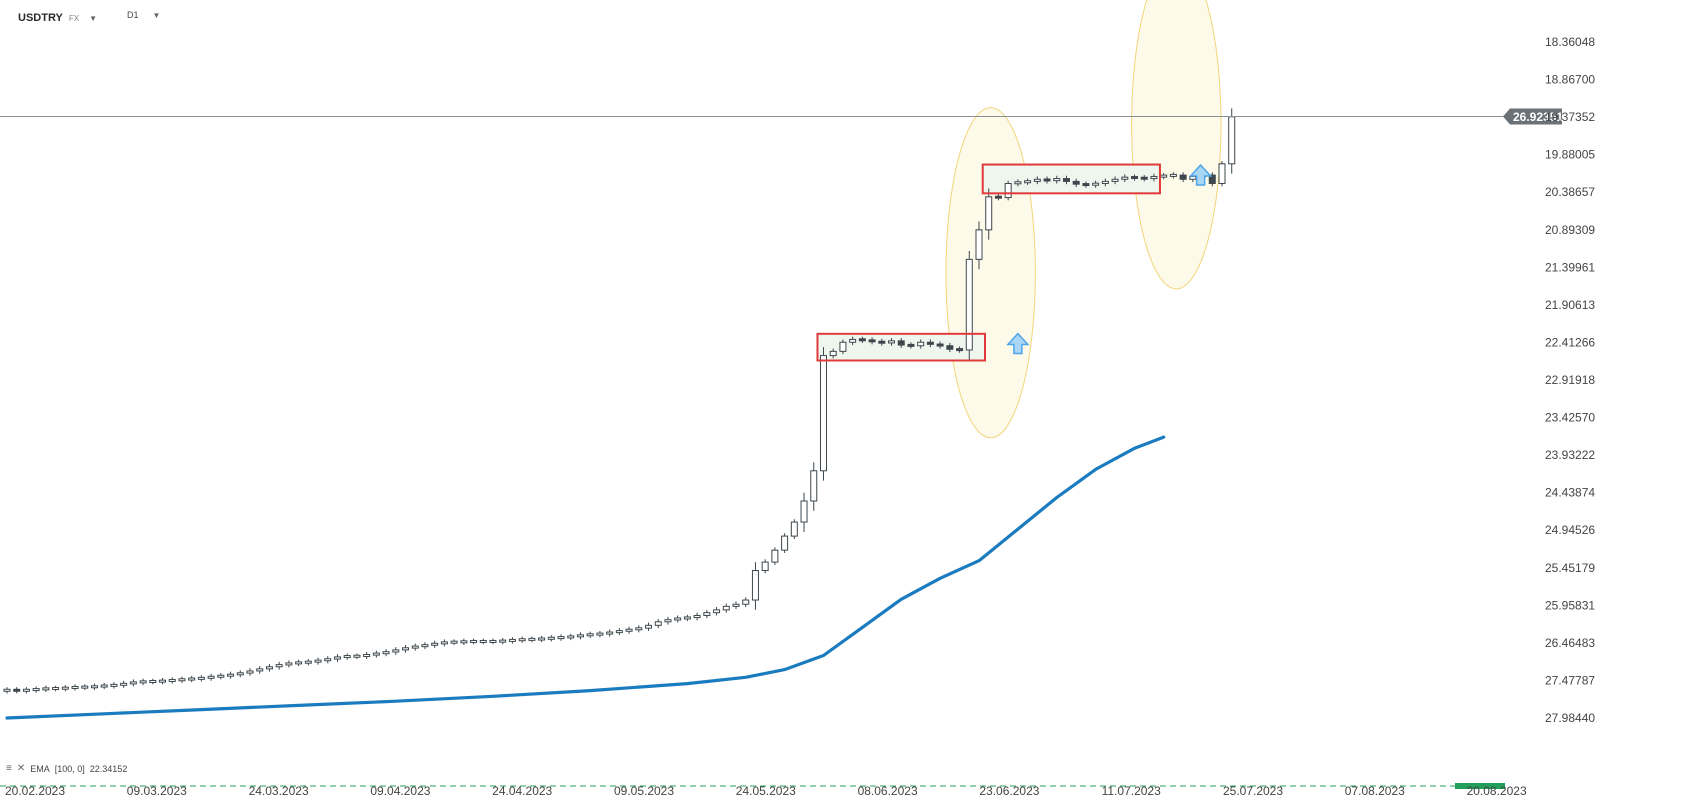 This screenshot has height=801, width=1691. Describe the element at coordinates (21, 768) in the screenshot. I see `close-icon: ✕` at that location.